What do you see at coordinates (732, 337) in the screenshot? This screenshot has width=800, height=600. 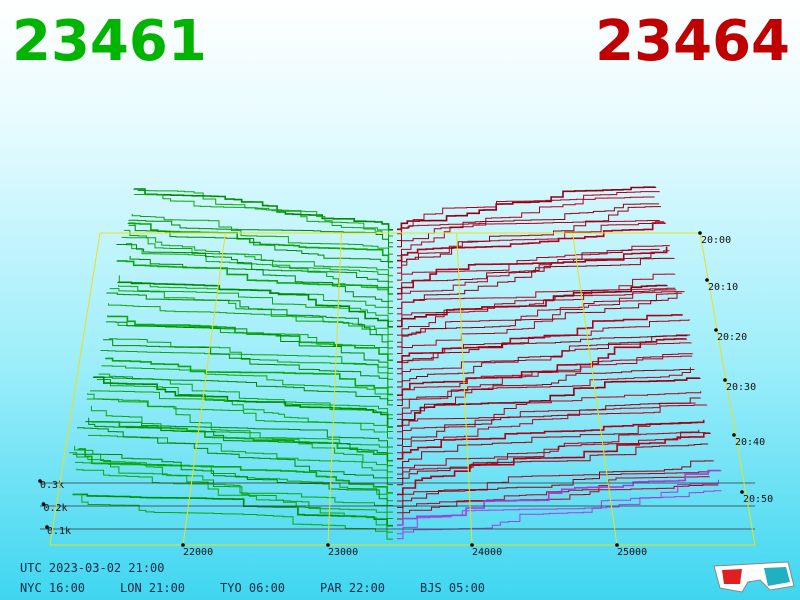 I see `time-label: 20:20` at bounding box center [732, 337].